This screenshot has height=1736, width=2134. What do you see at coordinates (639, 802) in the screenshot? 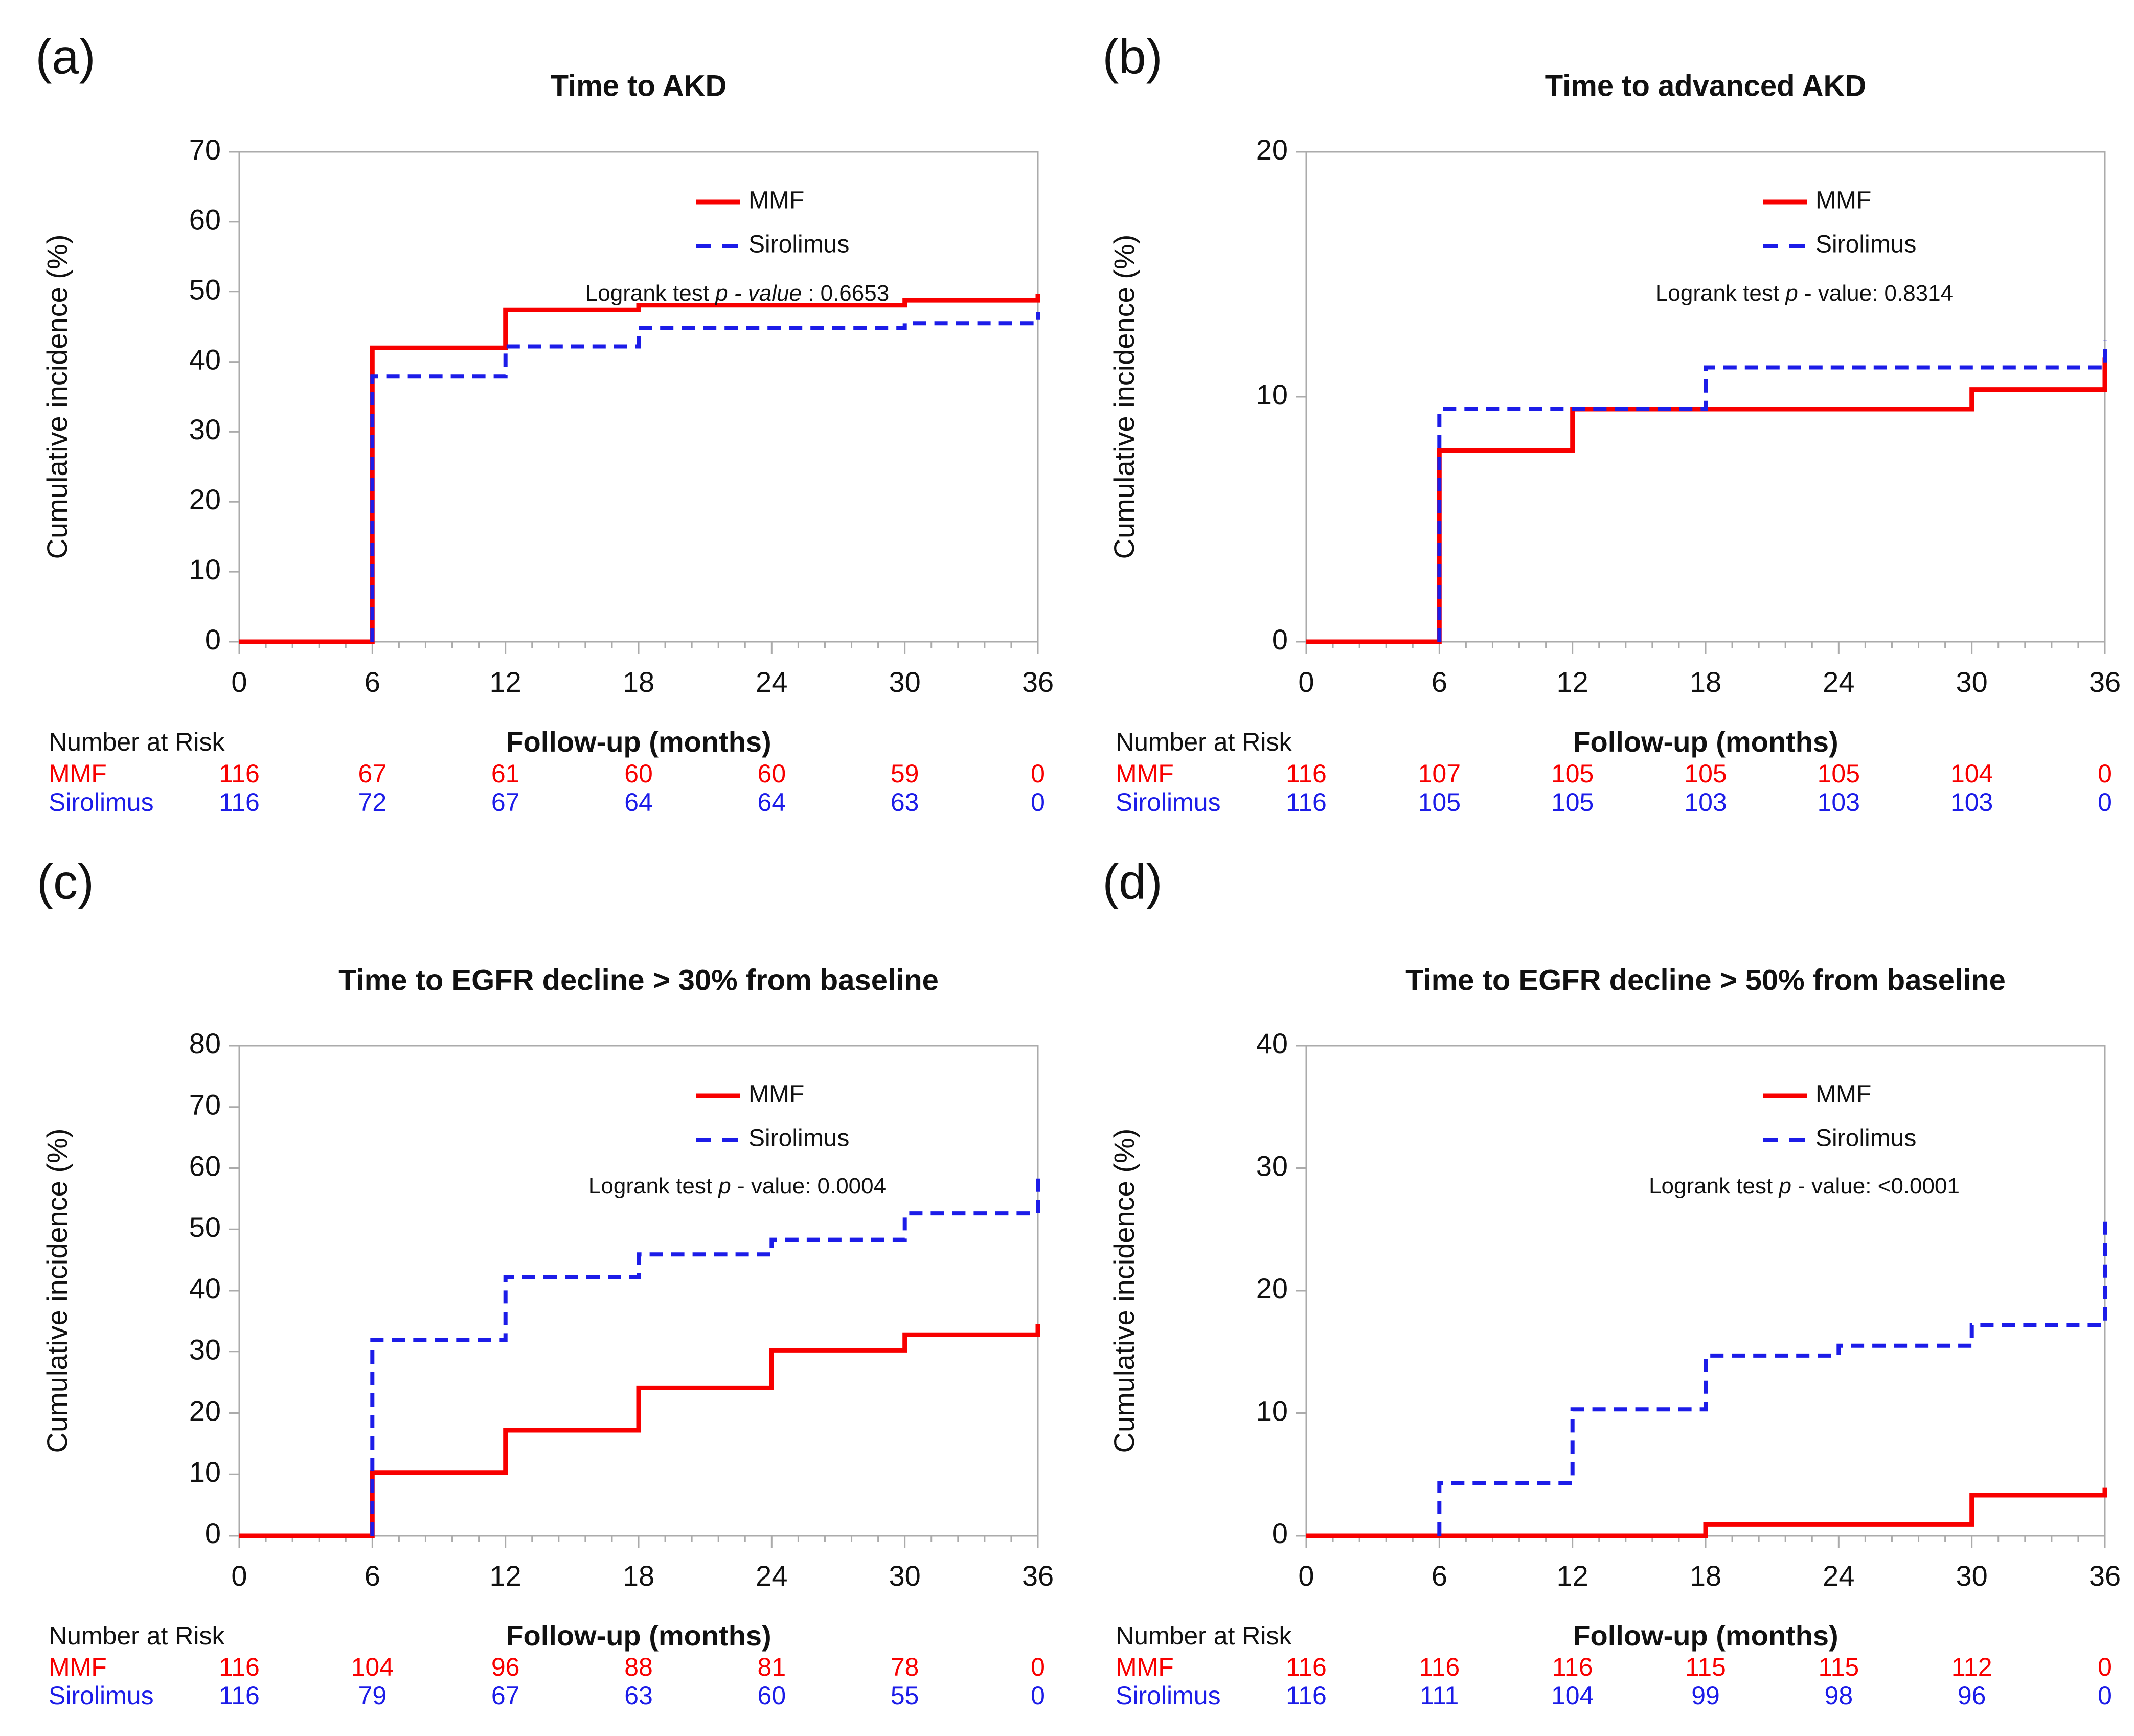
I see `risk-value: 64` at bounding box center [639, 802].